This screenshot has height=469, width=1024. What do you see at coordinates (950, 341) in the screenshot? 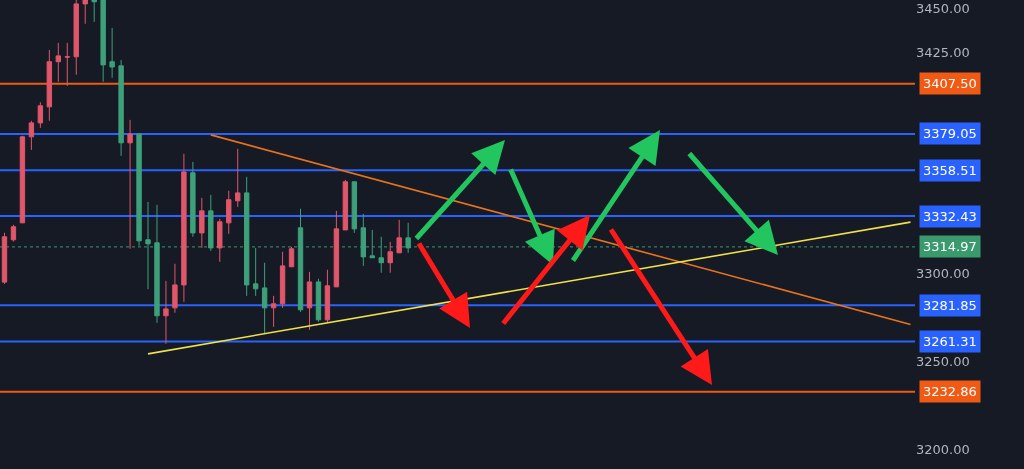
I see `ref-line-label: 3261.31` at bounding box center [950, 341].